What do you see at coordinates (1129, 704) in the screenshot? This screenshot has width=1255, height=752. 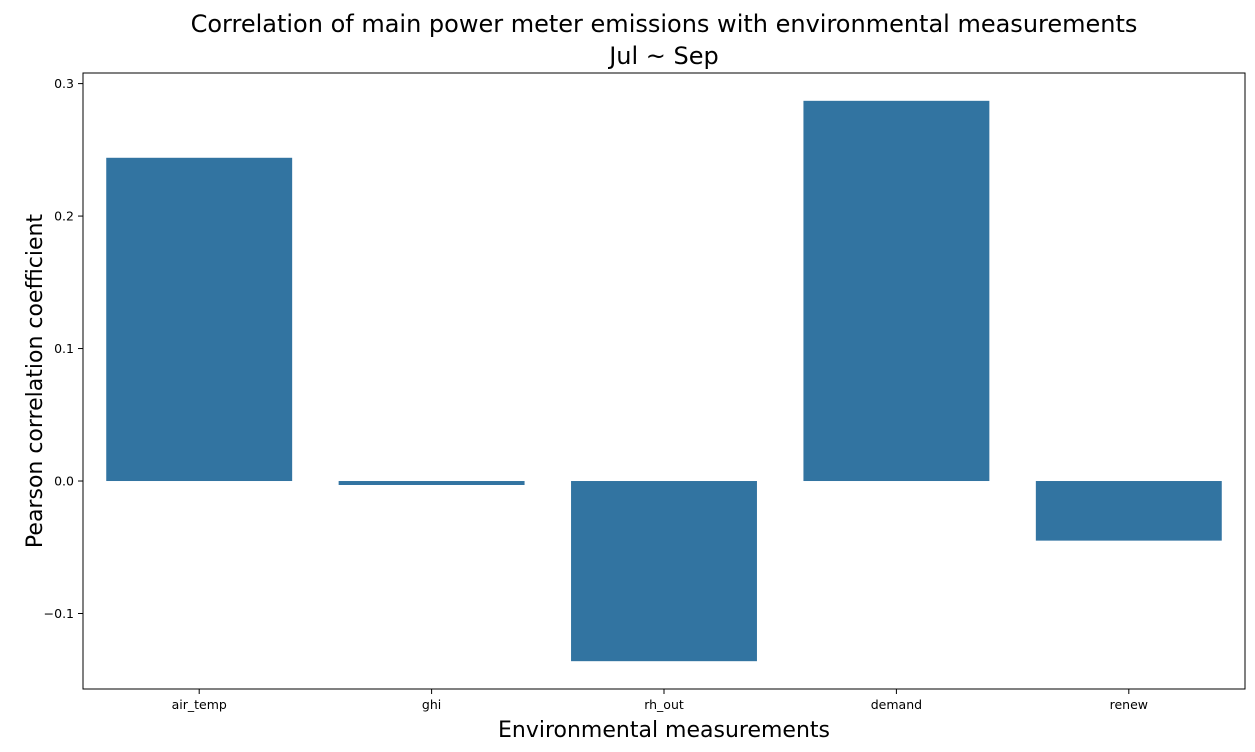 I see `x-tick-label: renew` at bounding box center [1129, 704].